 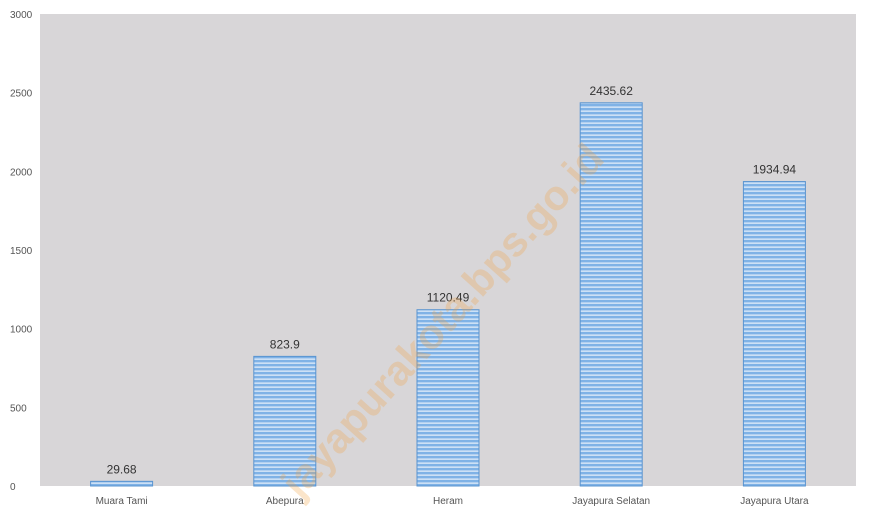 I want to click on y-tick-label: 0, so click(x=13, y=487).